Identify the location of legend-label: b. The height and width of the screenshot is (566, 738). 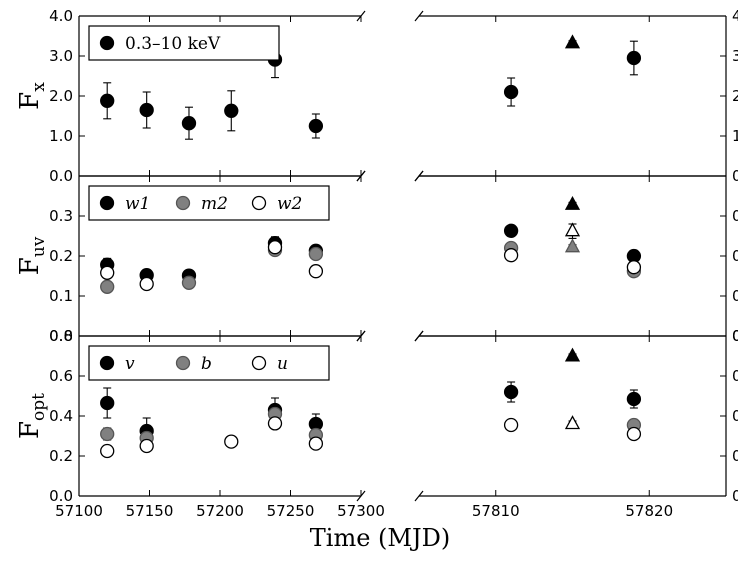
(206, 364).